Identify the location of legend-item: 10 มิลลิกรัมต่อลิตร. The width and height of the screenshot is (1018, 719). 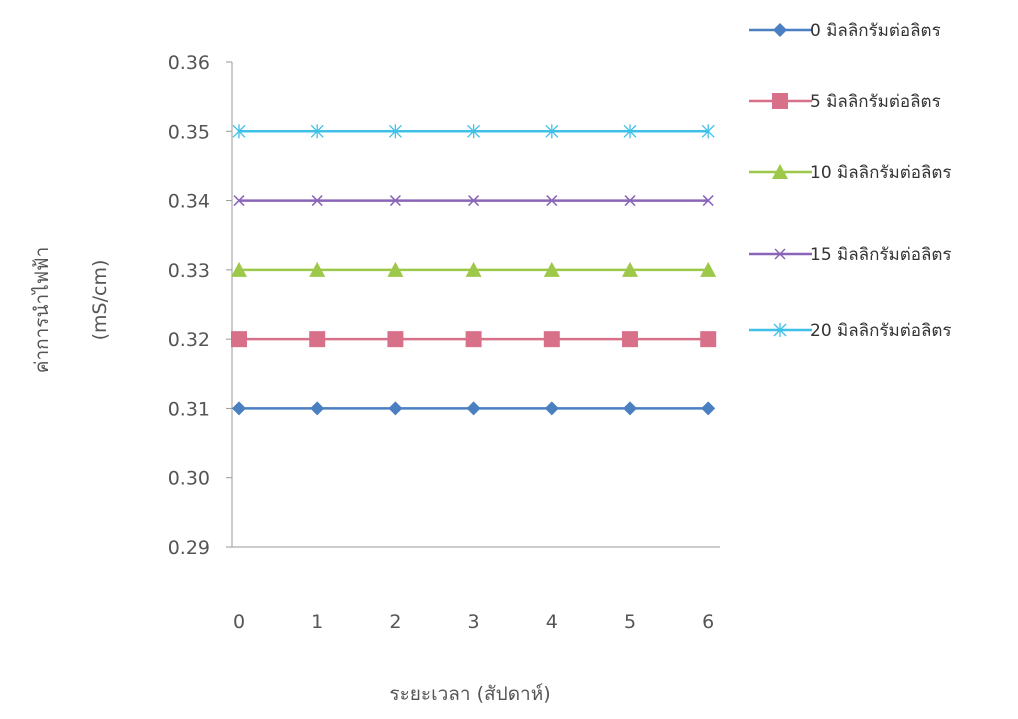
(850, 173).